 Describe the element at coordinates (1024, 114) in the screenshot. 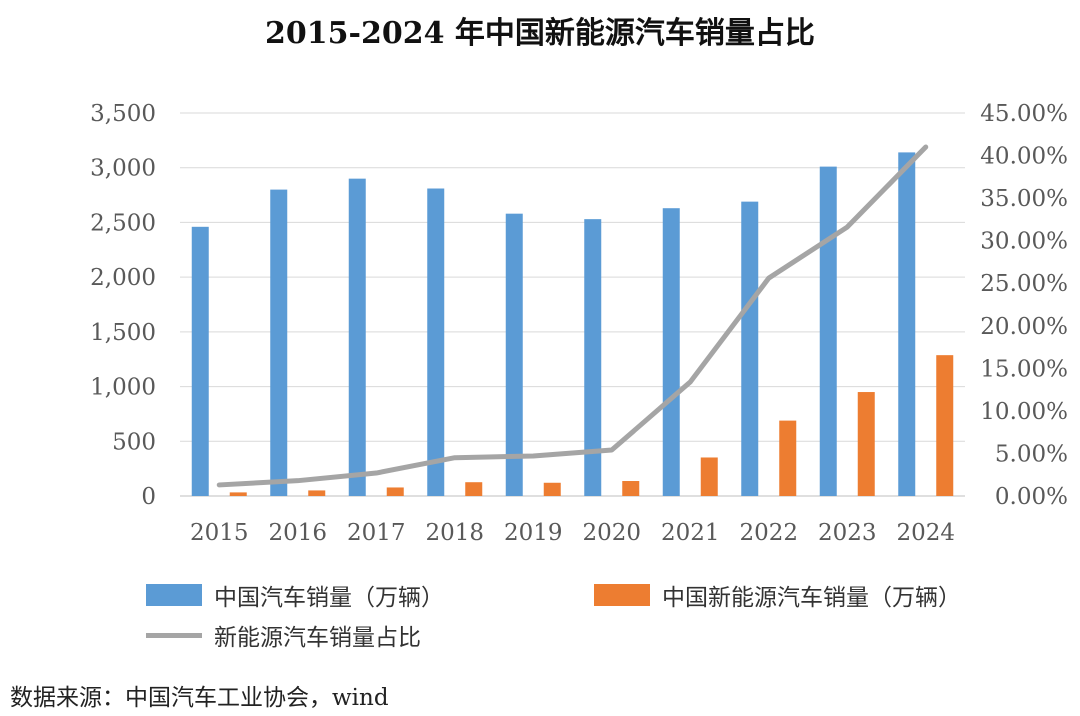

I see `right-axis-tick-label: 45.00%` at that location.